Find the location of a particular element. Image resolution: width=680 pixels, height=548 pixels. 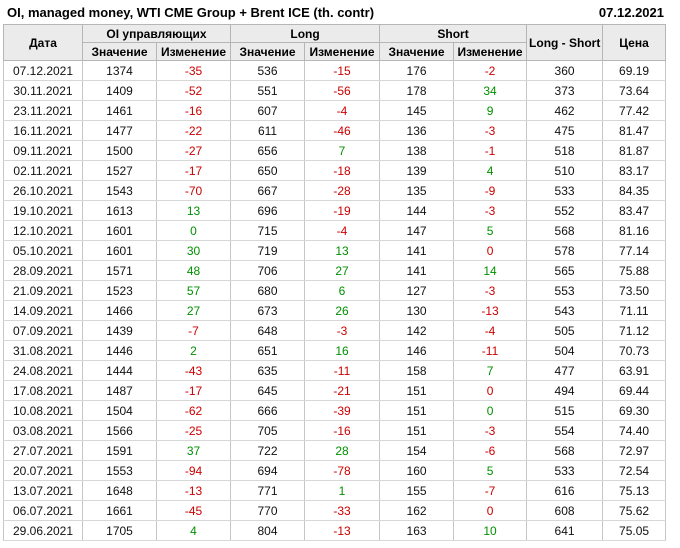

oi-change-cell: 27 is located at coordinates (193, 310).